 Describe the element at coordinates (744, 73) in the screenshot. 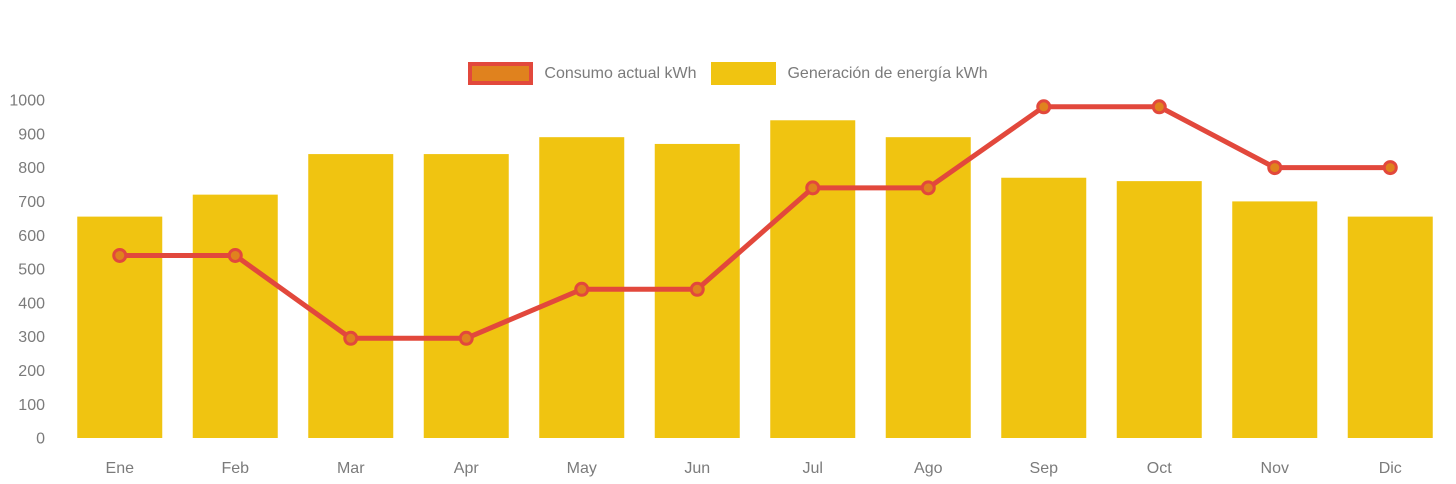

I see `generacion-swatch-icon` at that location.